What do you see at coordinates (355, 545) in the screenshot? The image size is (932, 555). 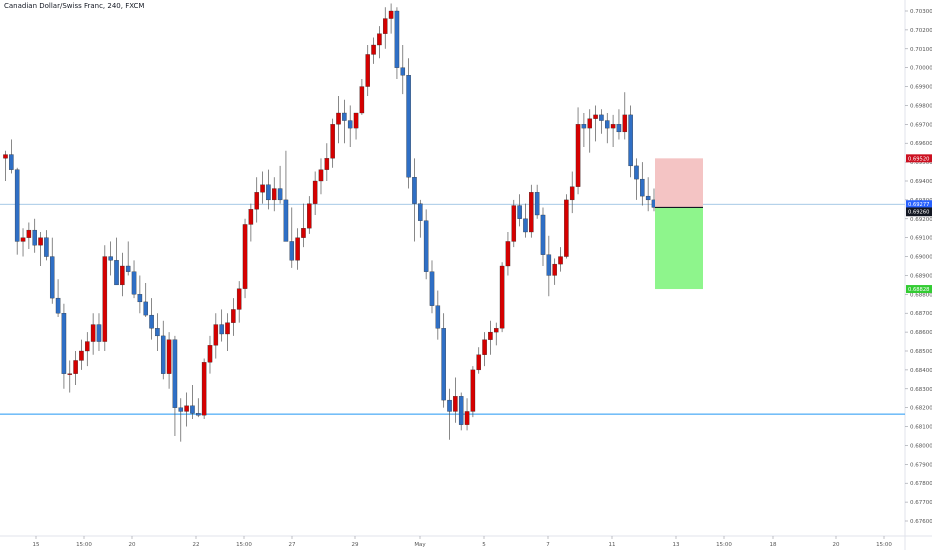 I see `x-tick-label: 29` at bounding box center [355, 545].